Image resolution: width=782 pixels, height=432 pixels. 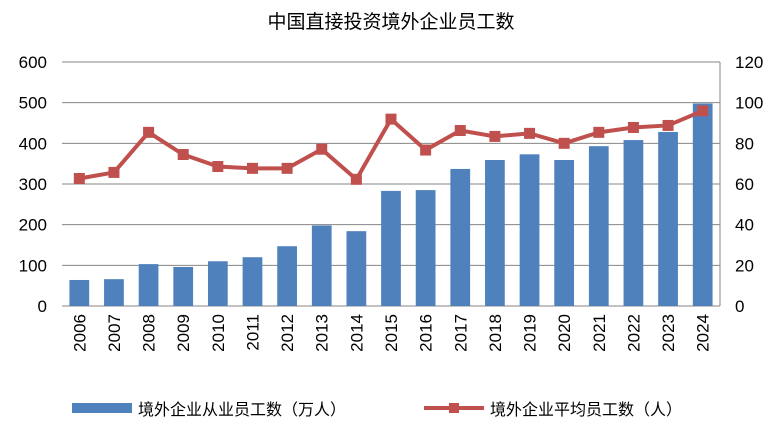 I want to click on right-axis-tick-label: 80, so click(x=744, y=143).